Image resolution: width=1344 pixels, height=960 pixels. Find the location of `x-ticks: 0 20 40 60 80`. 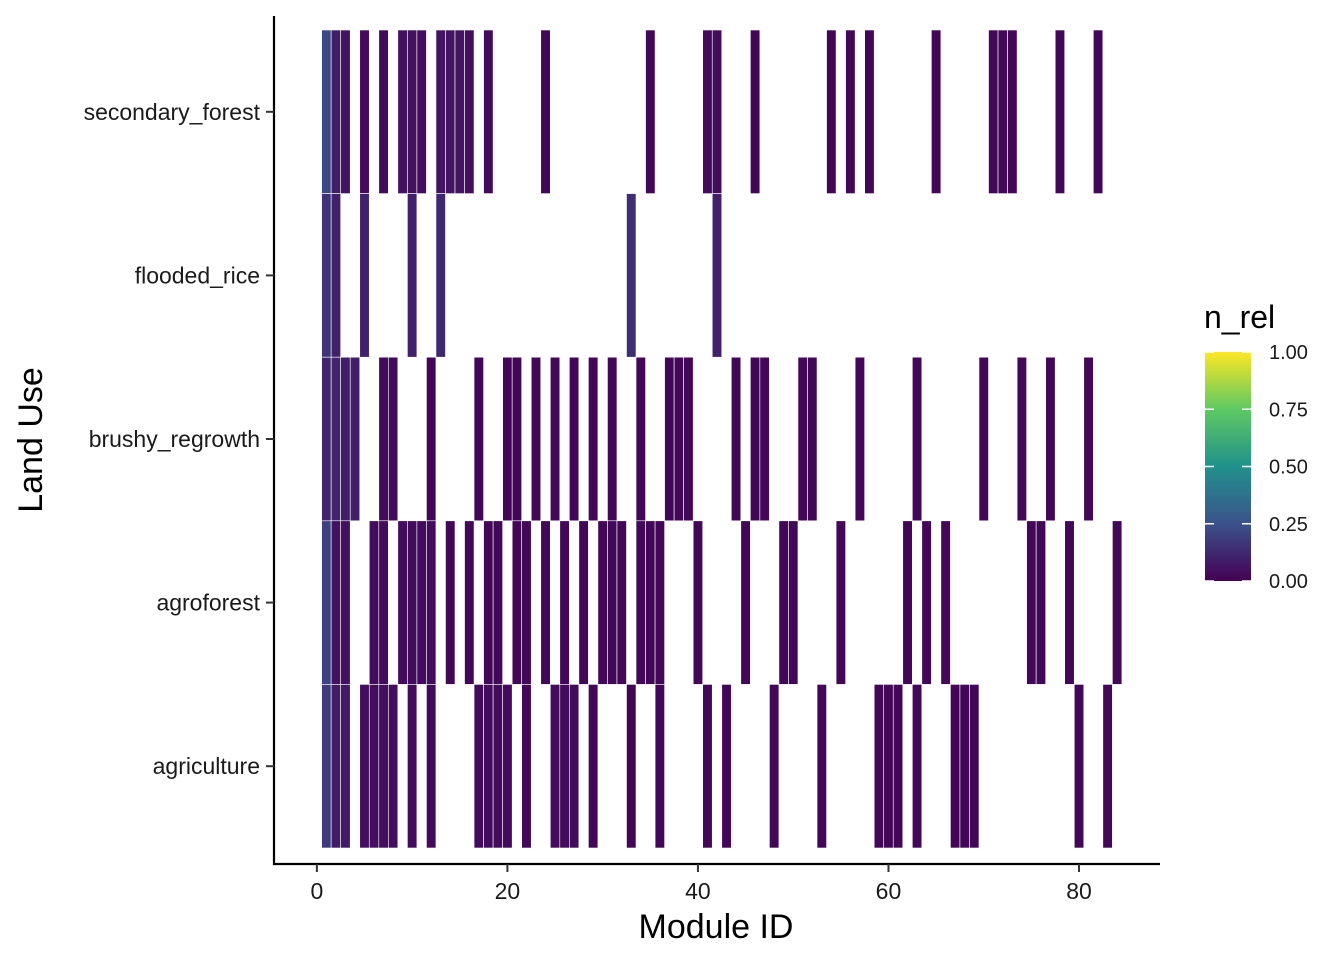

x-ticks: 0 20 40 60 80 is located at coordinates (701, 884).